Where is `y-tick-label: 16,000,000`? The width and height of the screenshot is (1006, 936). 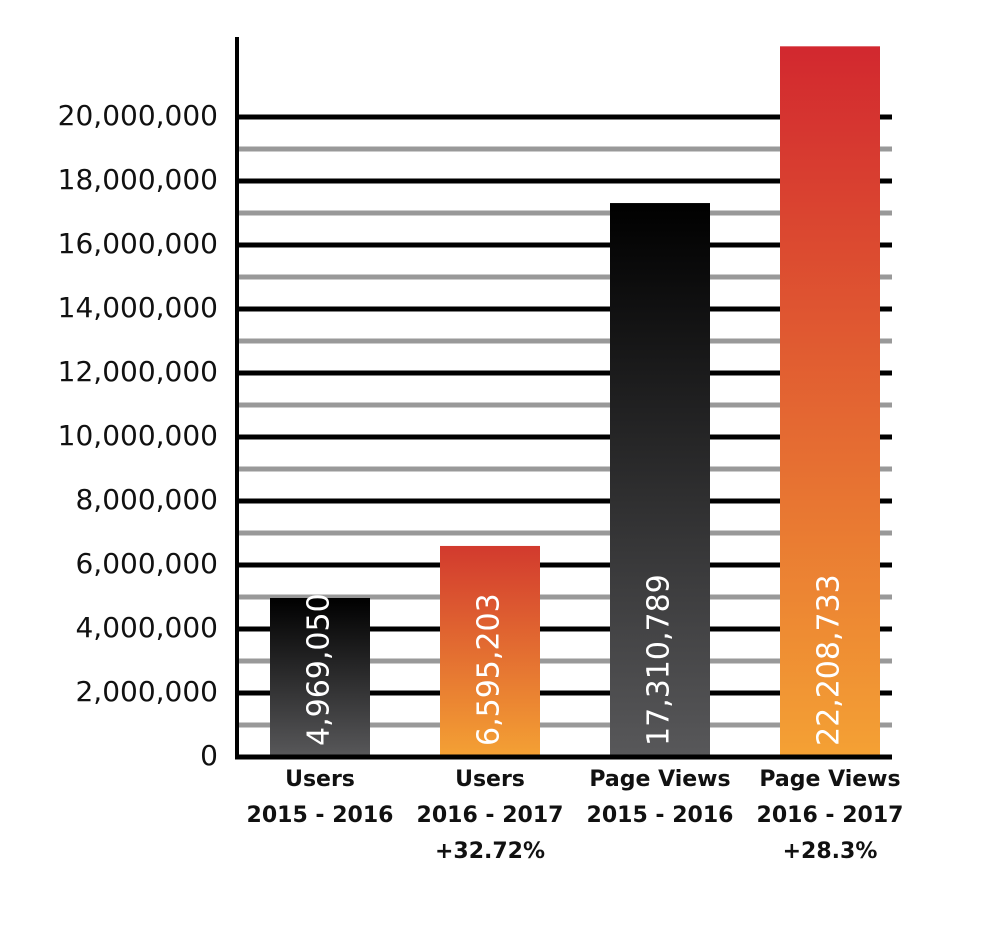 y-tick-label: 16,000,000 is located at coordinates (138, 243).